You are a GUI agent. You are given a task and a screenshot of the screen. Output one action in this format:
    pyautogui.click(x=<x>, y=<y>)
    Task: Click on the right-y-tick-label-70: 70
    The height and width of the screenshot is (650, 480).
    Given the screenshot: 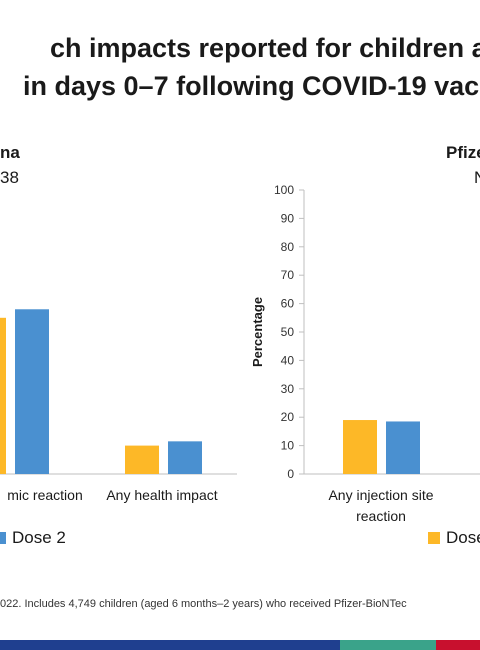 What is the action you would take?
    pyautogui.click(x=288, y=275)
    